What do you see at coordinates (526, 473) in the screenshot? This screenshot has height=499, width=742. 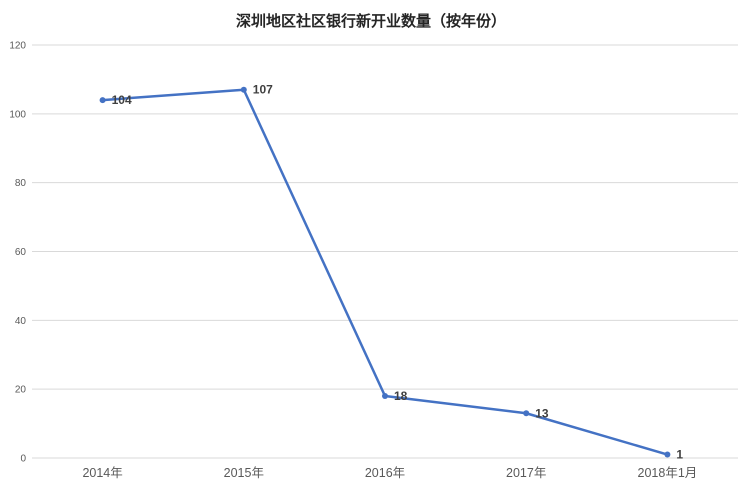 I see `x-axis-category-label: 2017年` at bounding box center [526, 473].